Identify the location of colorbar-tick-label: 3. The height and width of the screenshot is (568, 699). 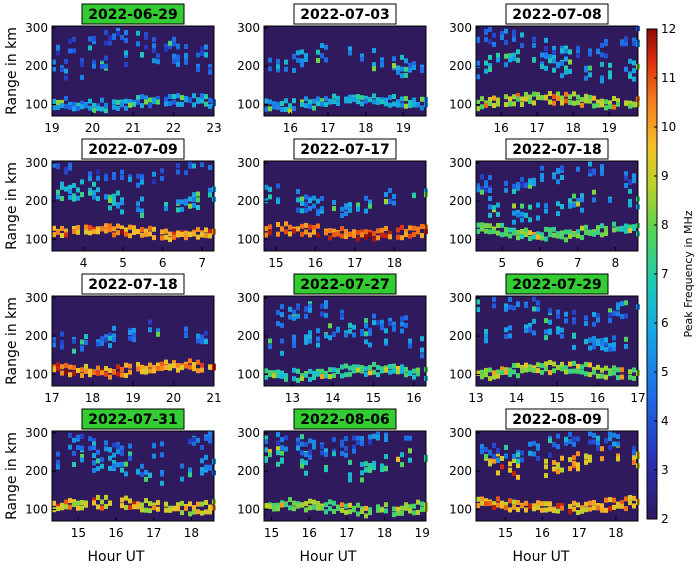
(665, 470).